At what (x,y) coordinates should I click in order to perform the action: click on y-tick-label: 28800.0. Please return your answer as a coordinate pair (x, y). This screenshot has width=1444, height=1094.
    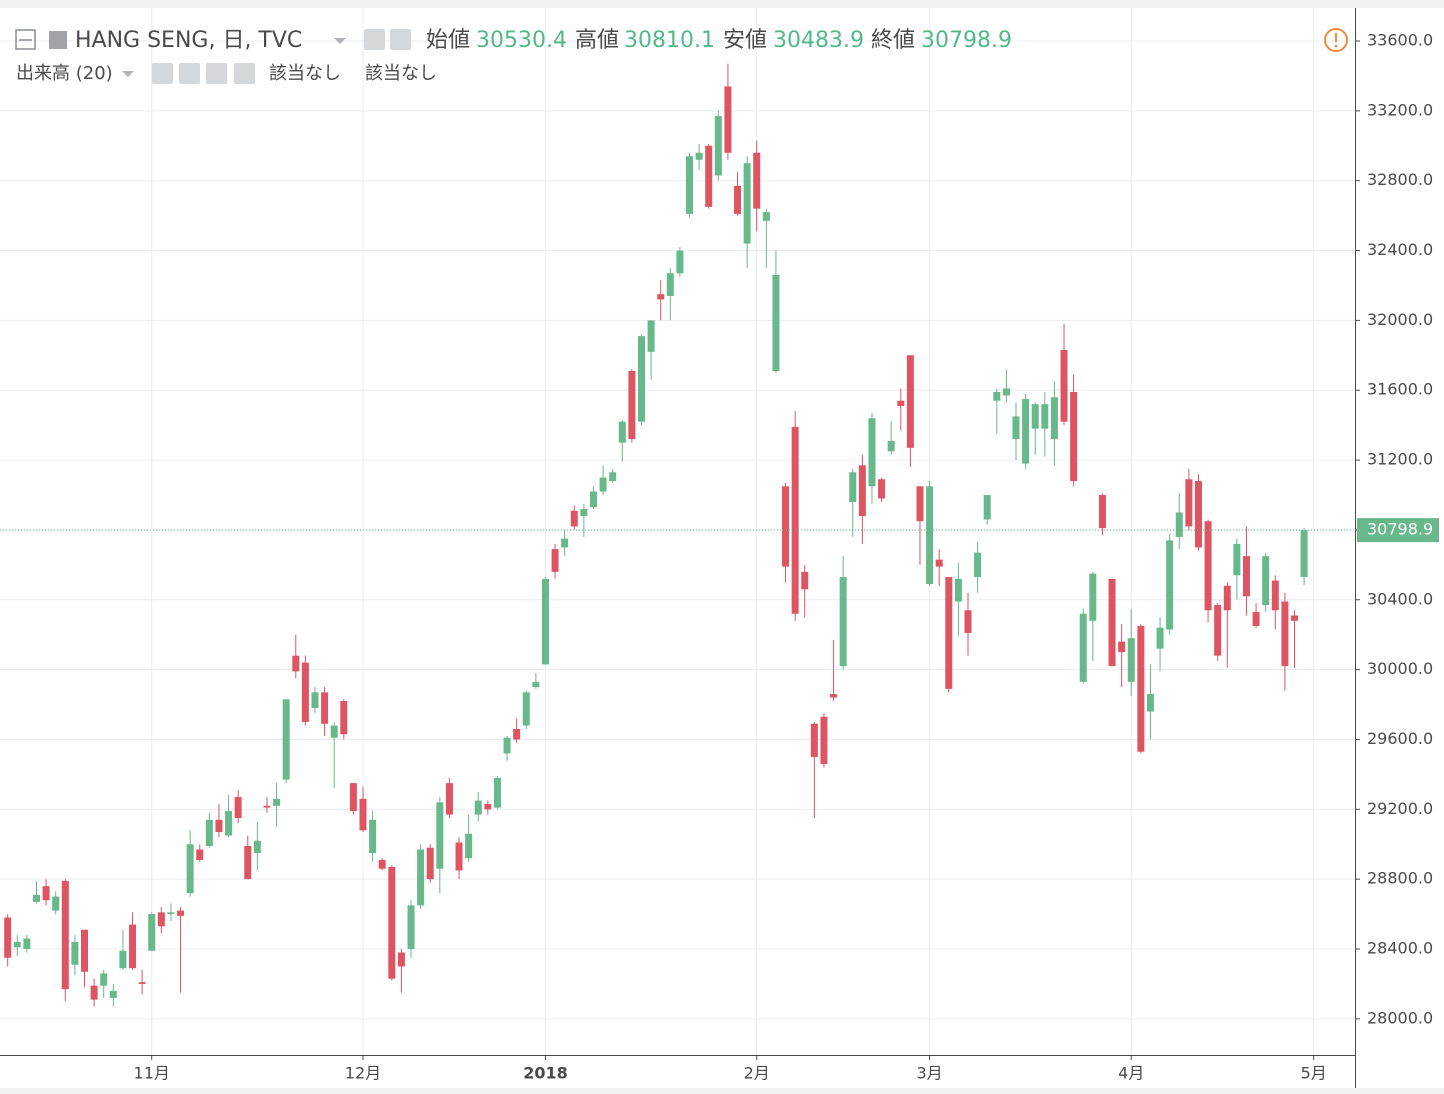
    Looking at the image, I should click on (1400, 878).